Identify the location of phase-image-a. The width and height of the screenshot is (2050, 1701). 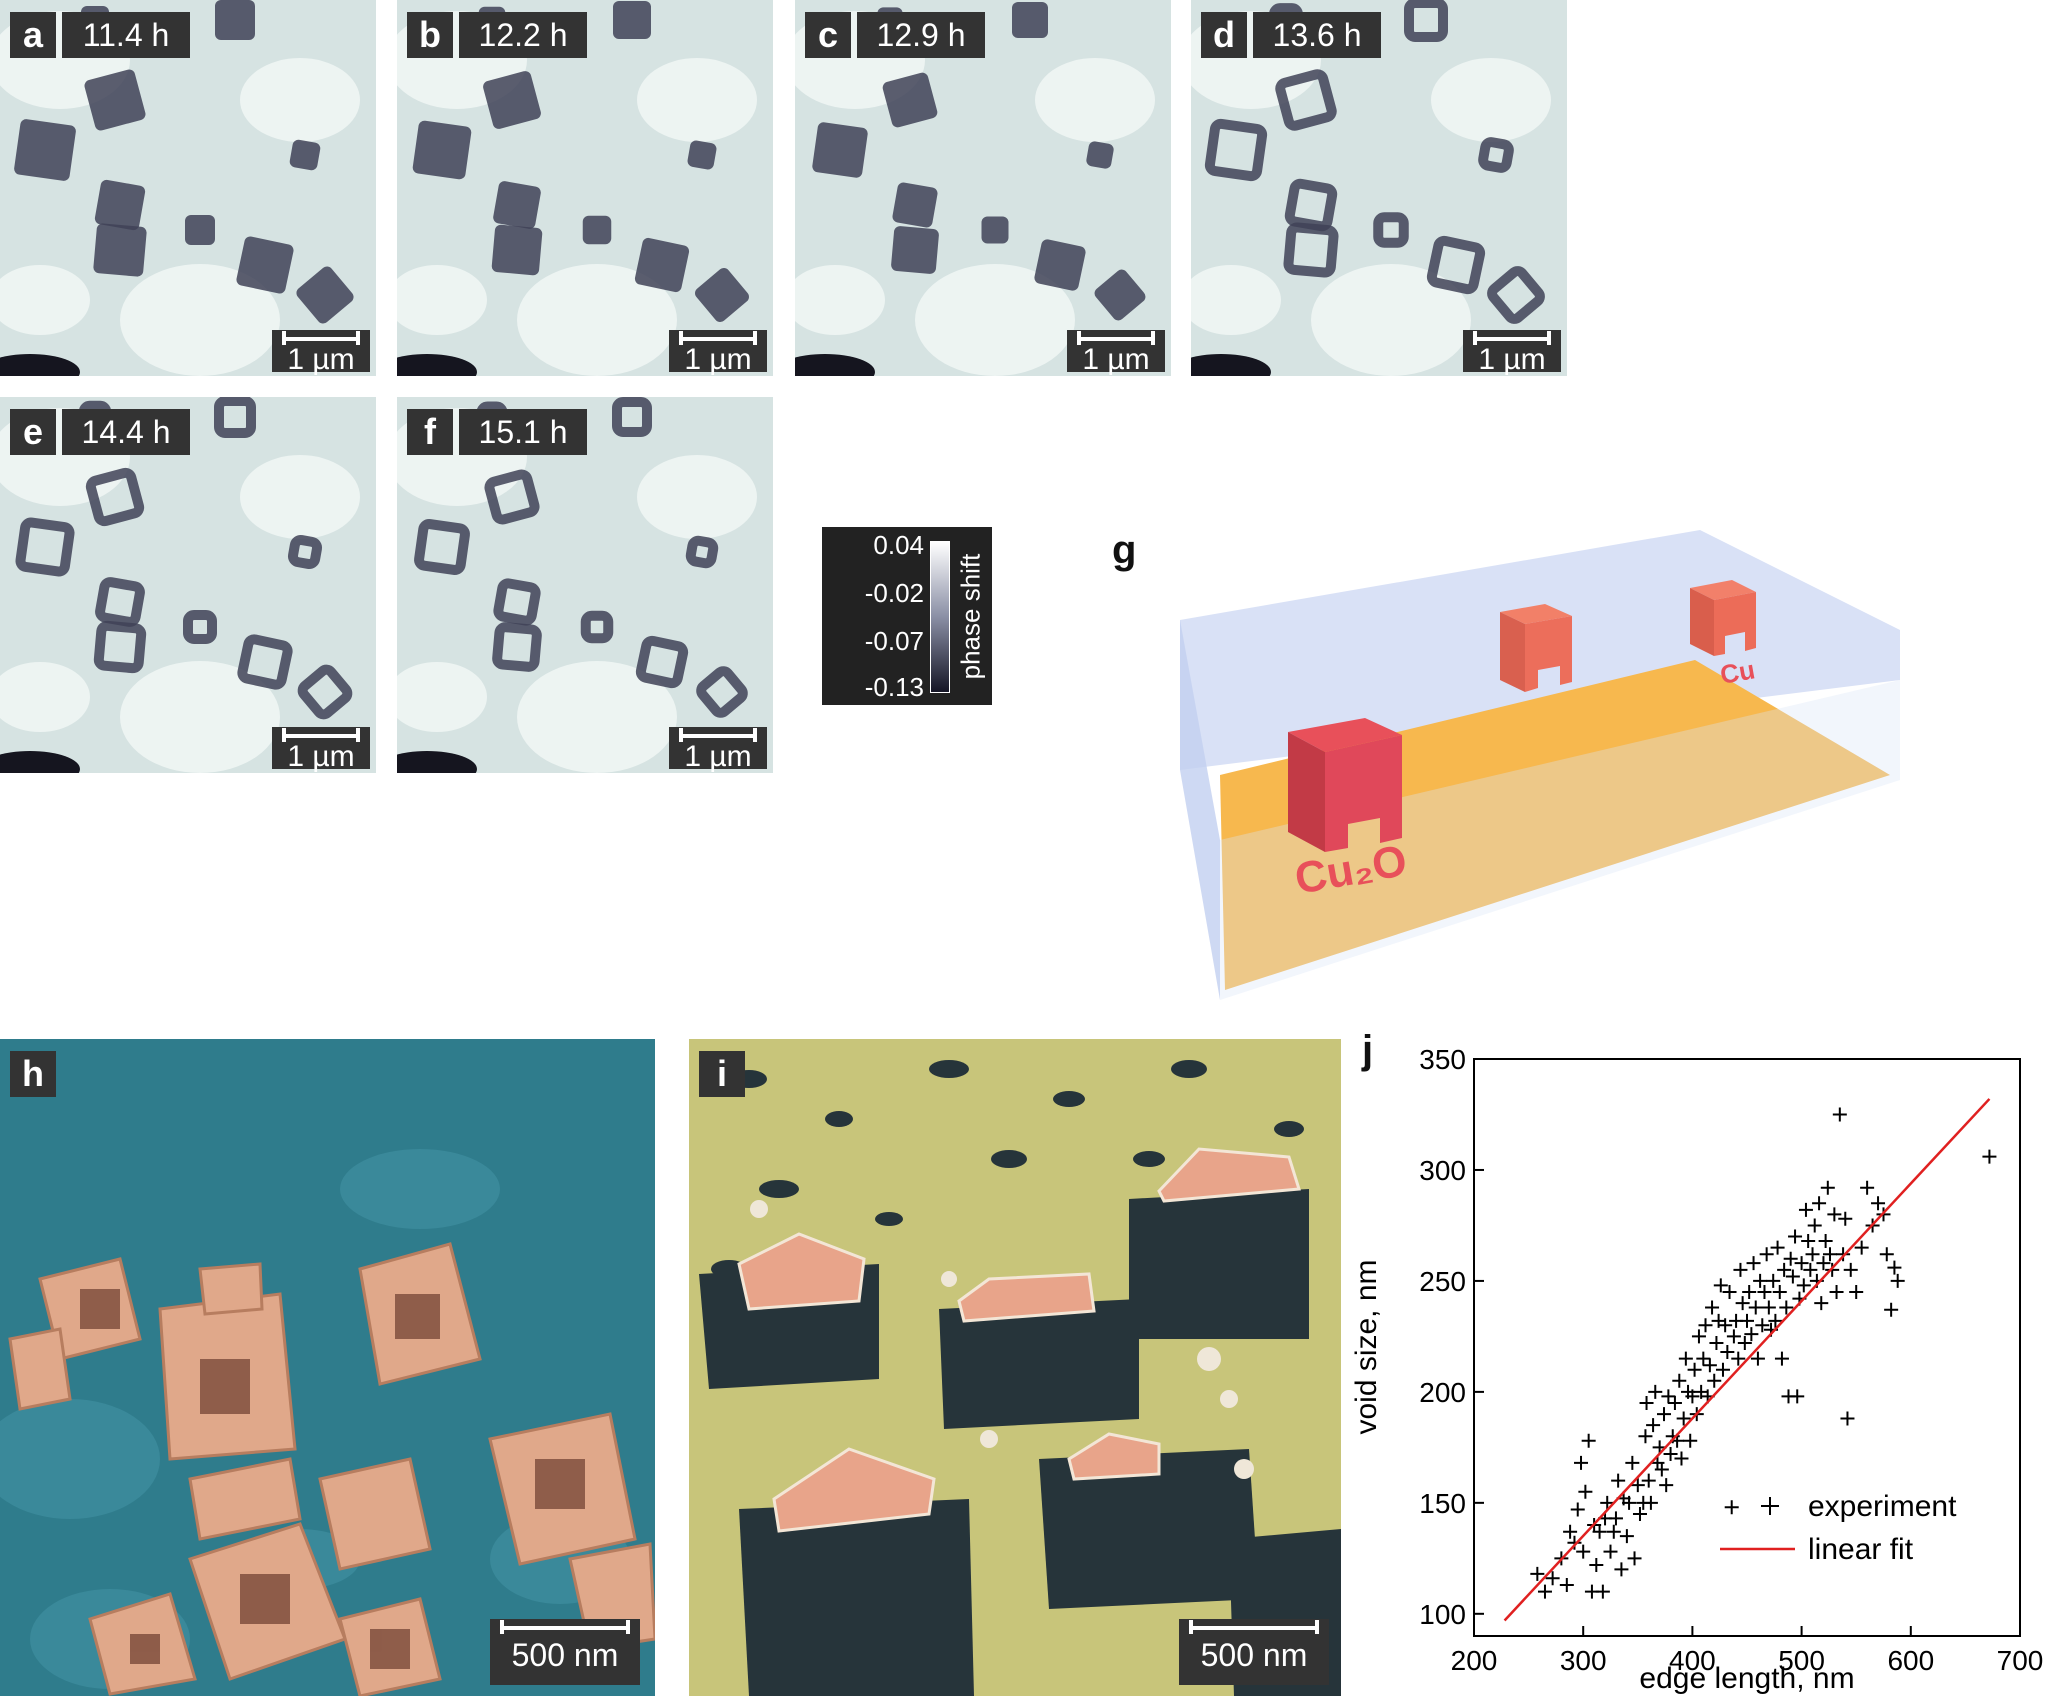
(188, 188).